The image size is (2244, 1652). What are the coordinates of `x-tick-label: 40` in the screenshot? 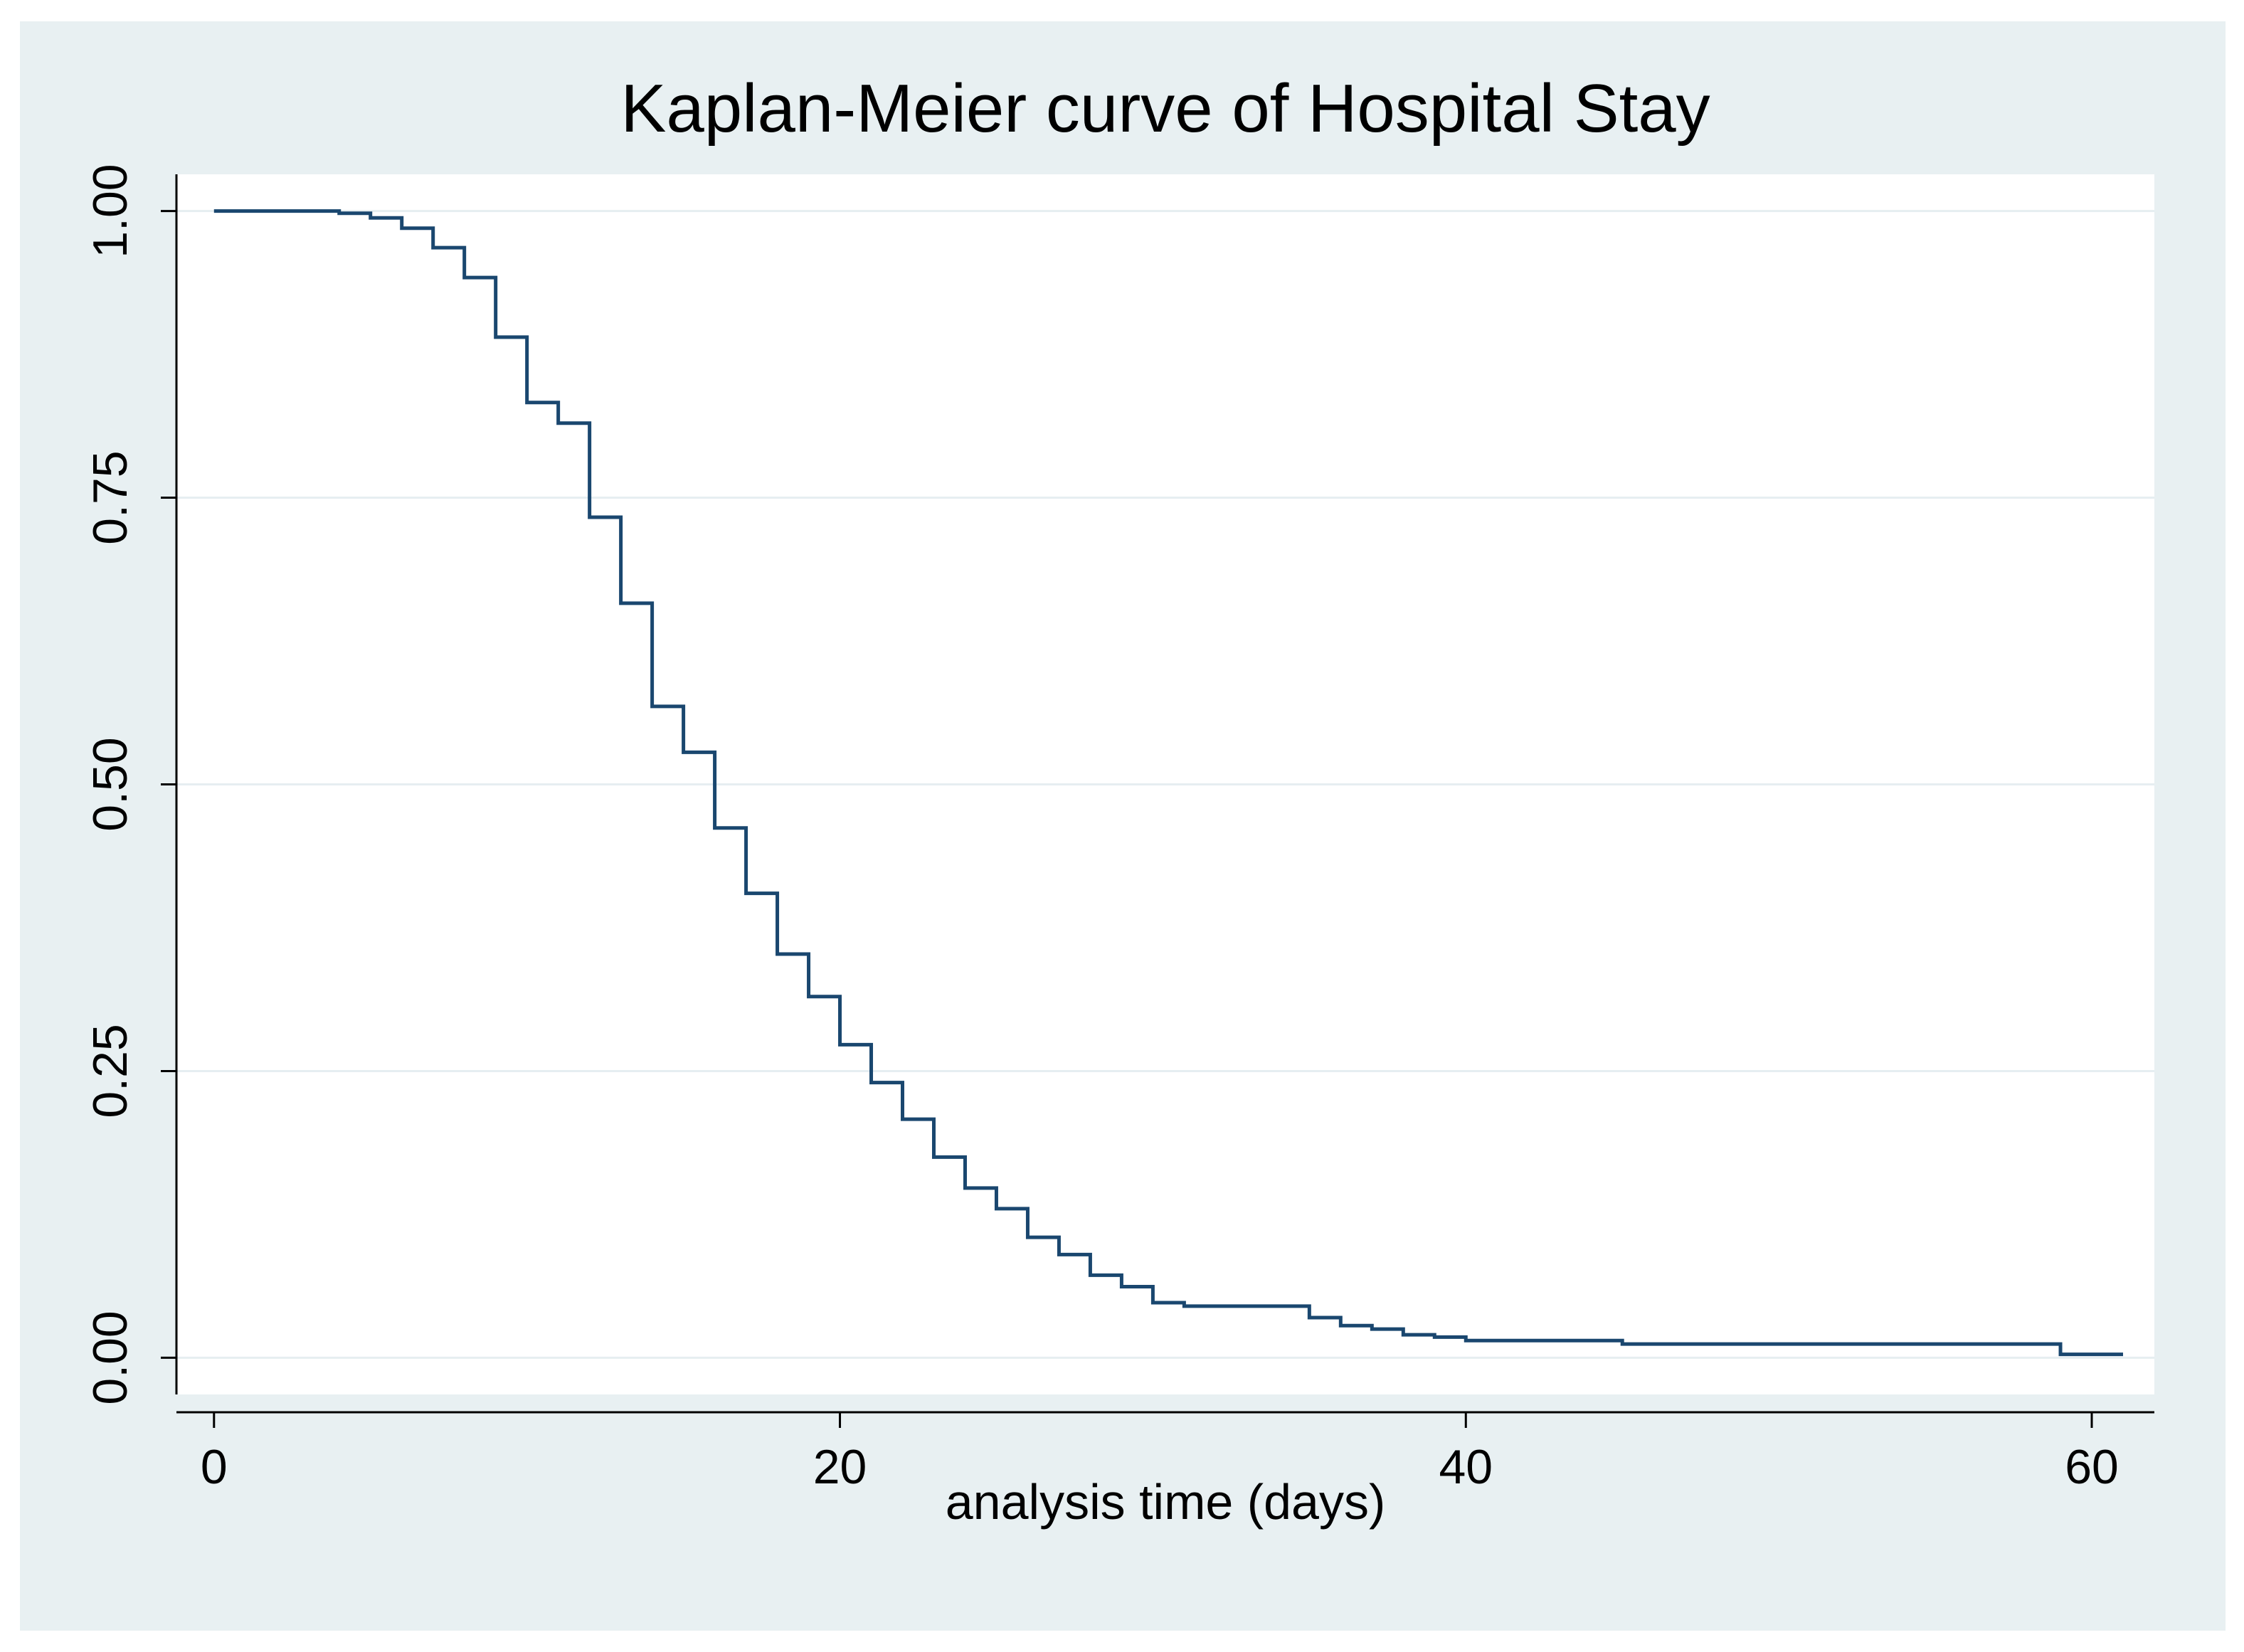 It's located at (1466, 1467).